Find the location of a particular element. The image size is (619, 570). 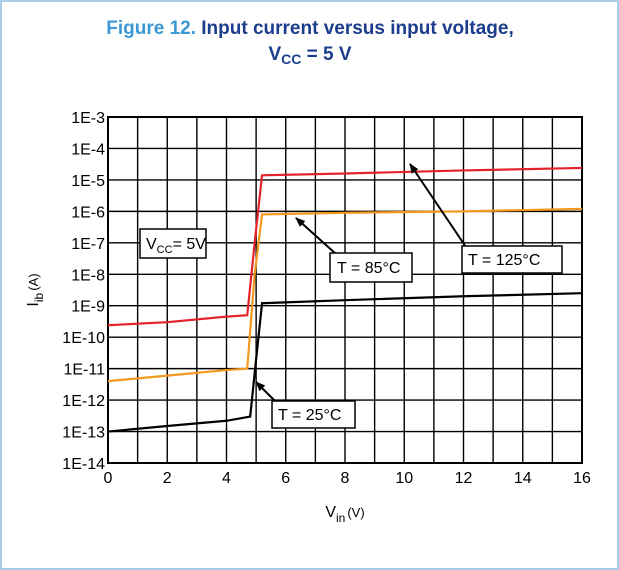

xl-sub: in is located at coordinates (340, 518).